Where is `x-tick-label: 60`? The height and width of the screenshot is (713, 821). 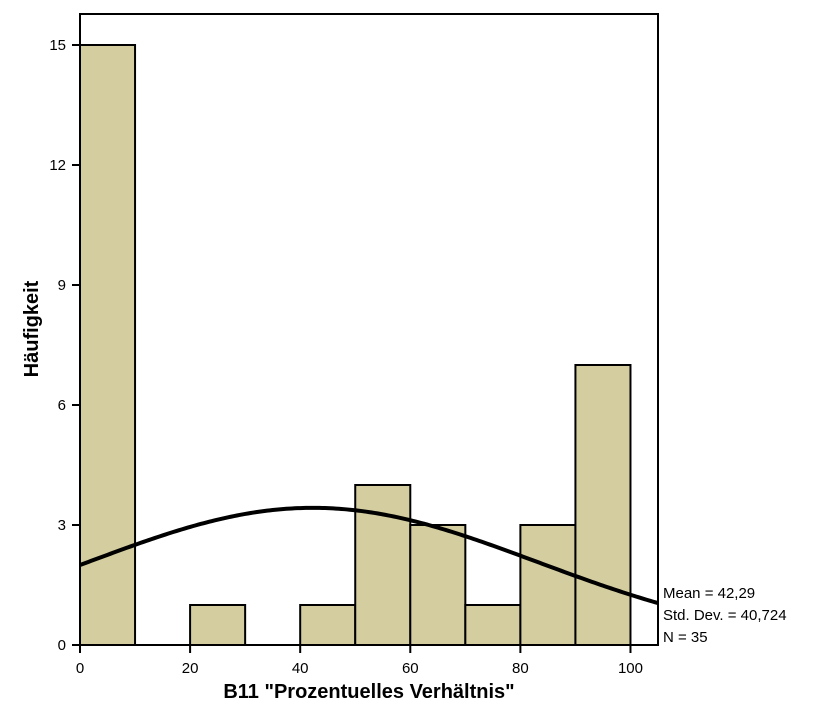 x-tick-label: 60 is located at coordinates (410, 668).